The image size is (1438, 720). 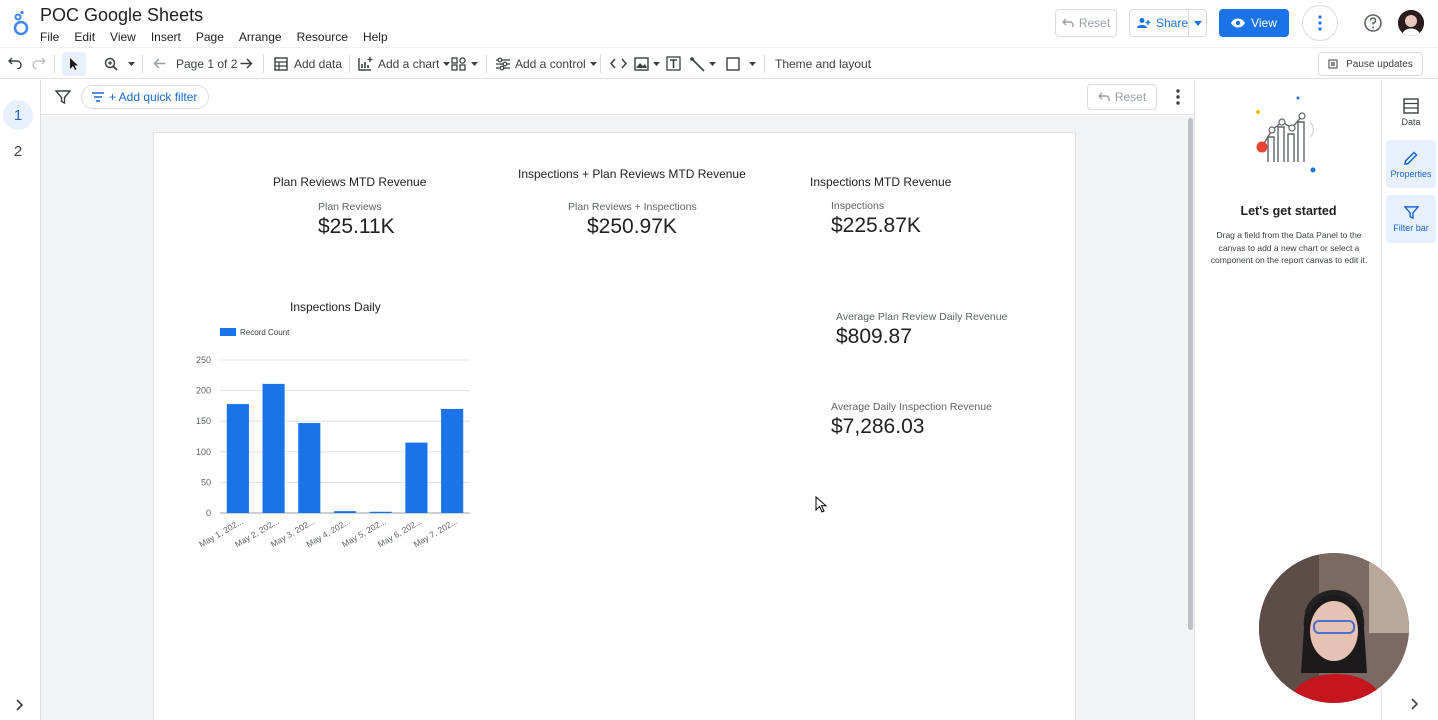 I want to click on embed-code-icon, so click(x=618, y=63).